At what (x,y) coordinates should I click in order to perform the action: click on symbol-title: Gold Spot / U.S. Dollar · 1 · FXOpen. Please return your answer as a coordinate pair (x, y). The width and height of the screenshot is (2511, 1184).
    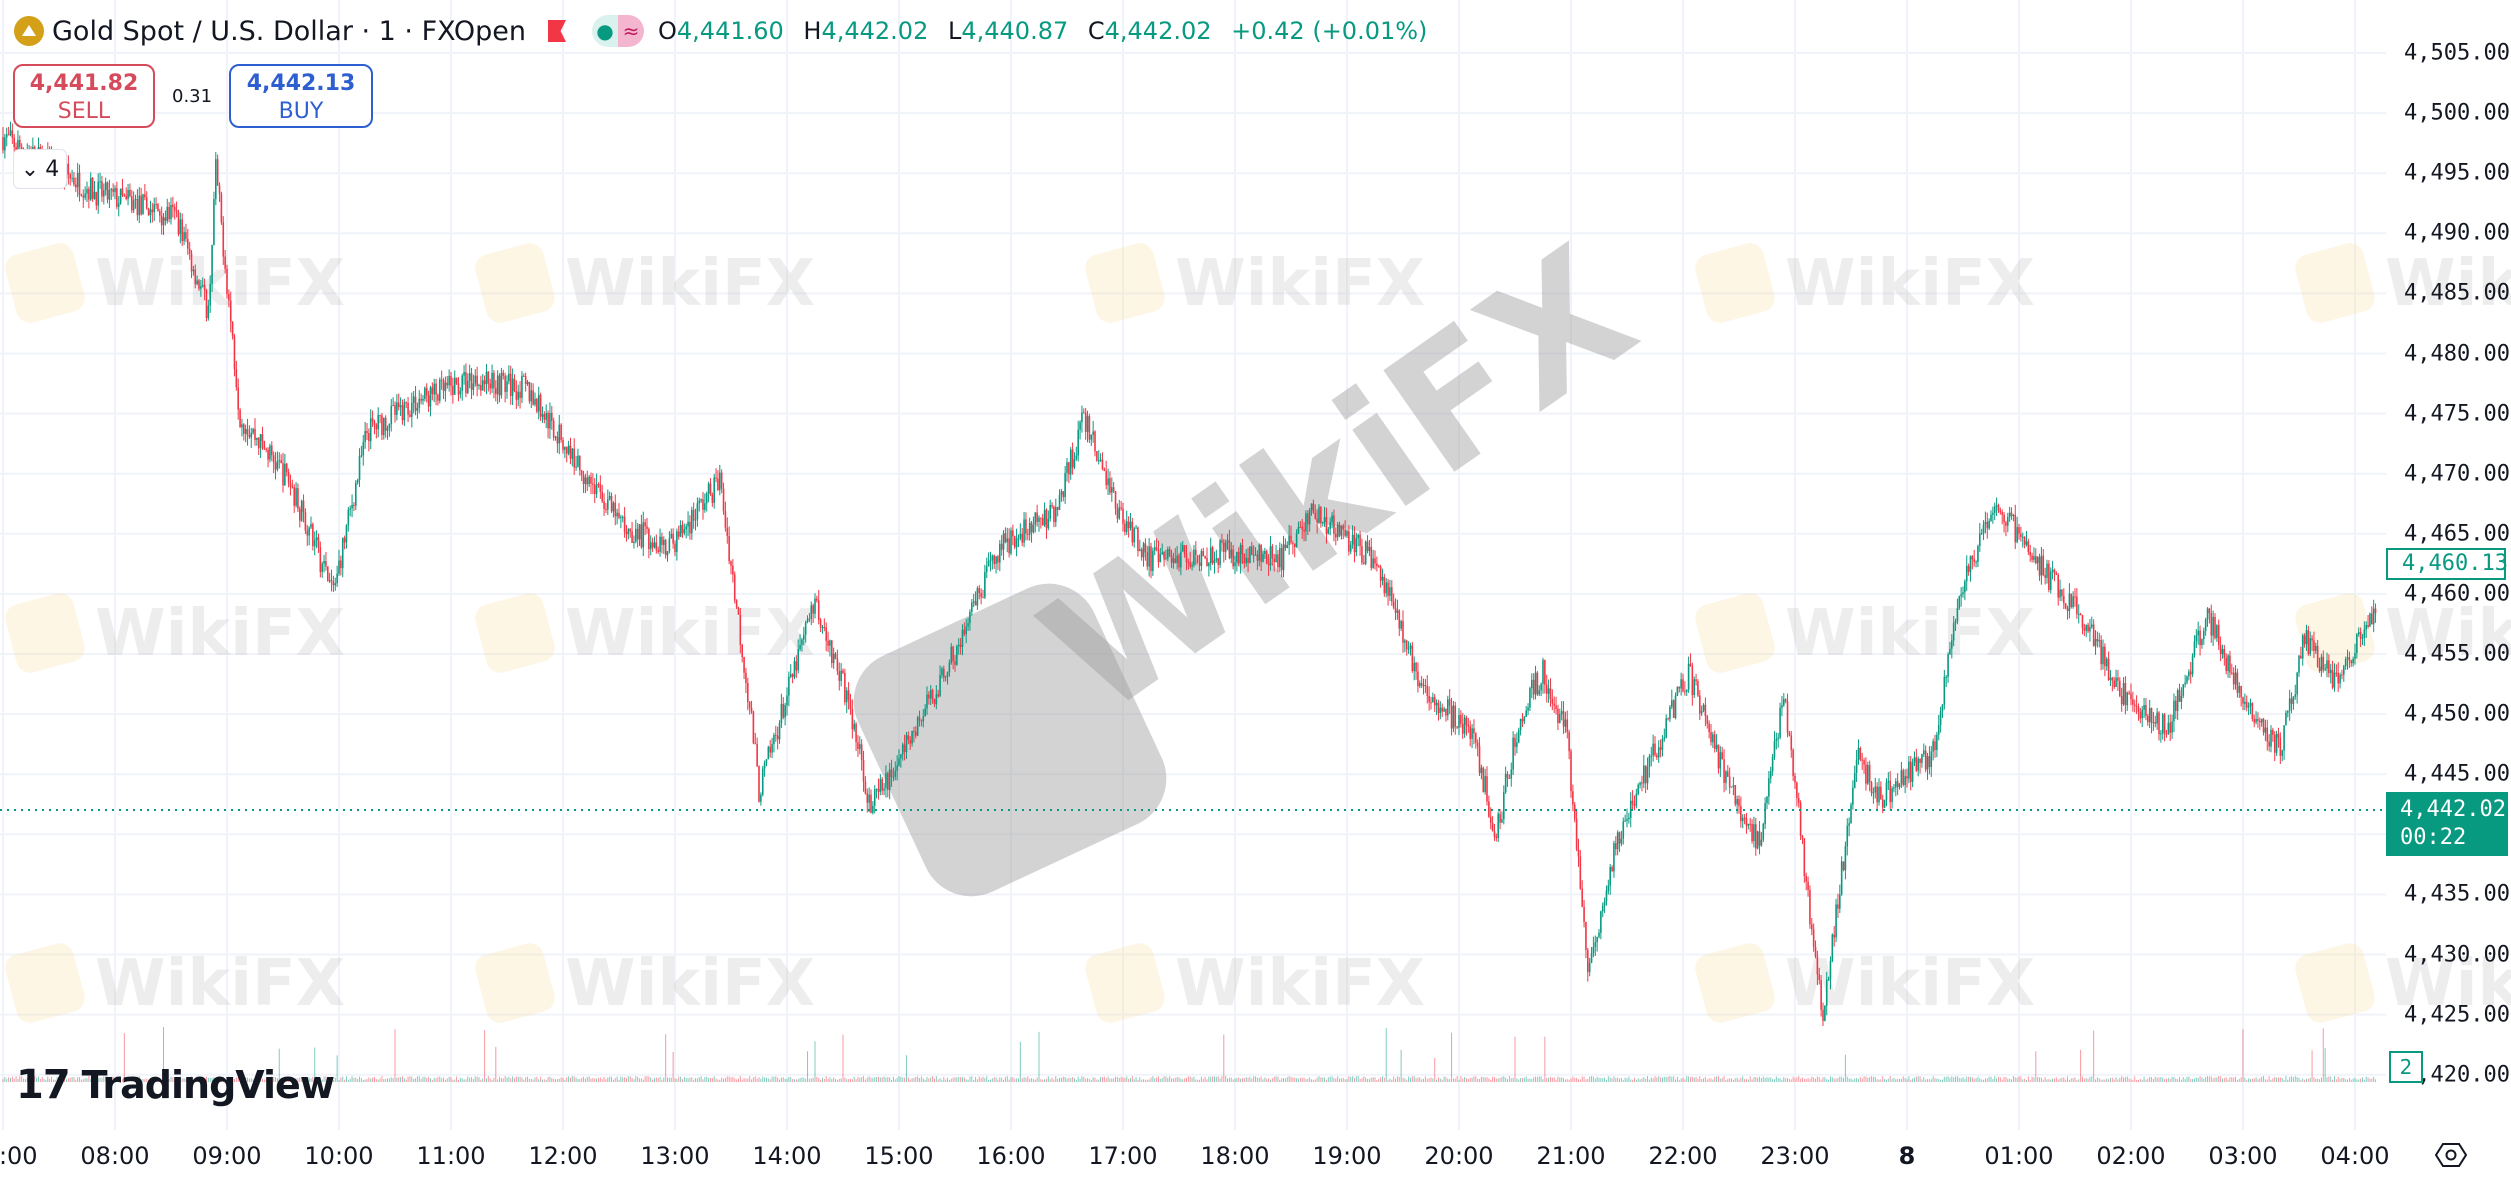
    Looking at the image, I should click on (289, 31).